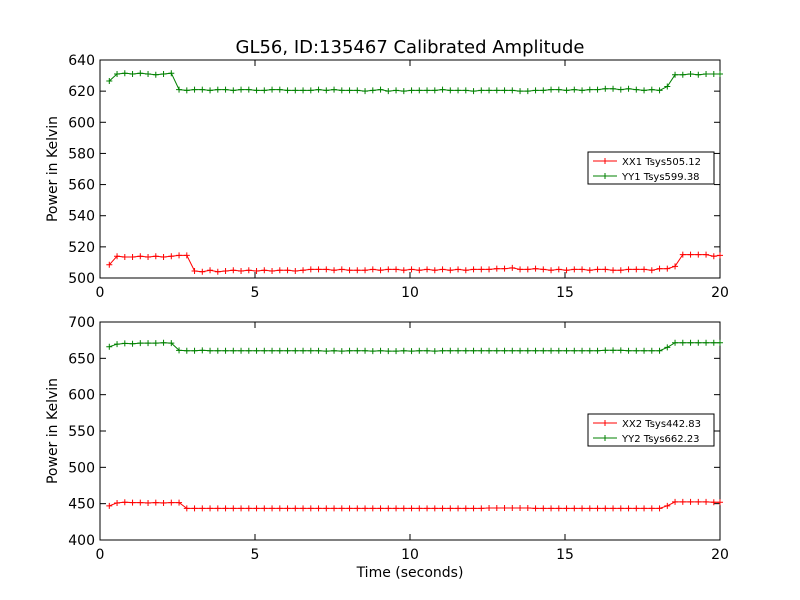 Image resolution: width=800 pixels, height=600 pixels. I want to click on y-tick-label: 550, so click(81, 432).